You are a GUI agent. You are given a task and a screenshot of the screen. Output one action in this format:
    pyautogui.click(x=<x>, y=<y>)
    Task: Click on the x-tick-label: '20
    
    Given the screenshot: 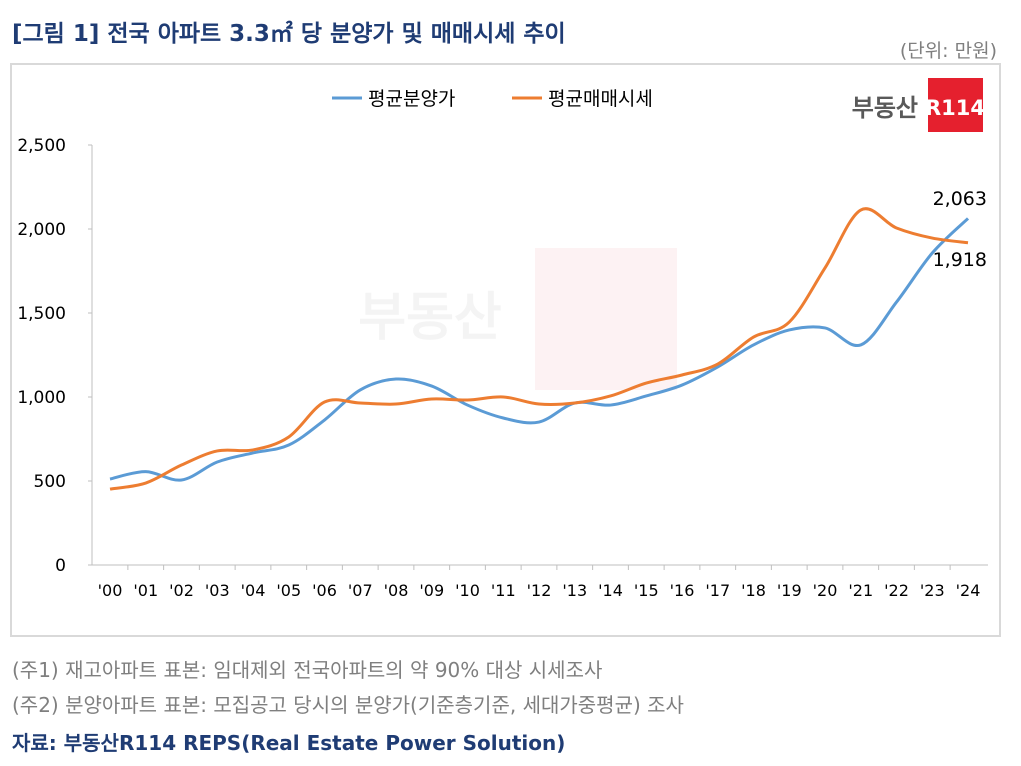 What is the action you would take?
    pyautogui.click(x=825, y=590)
    